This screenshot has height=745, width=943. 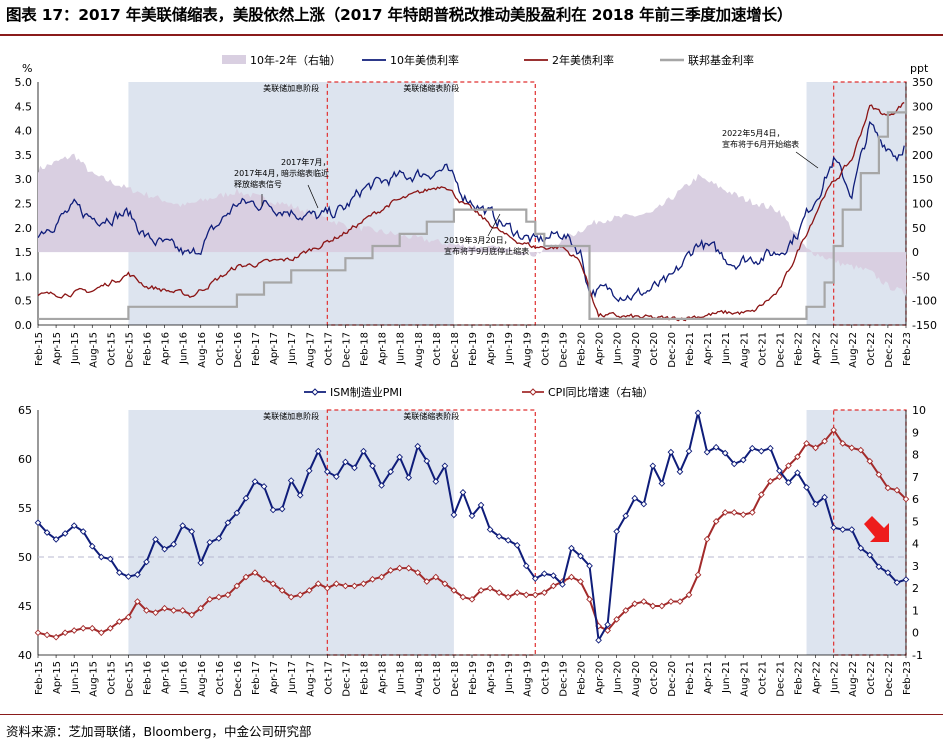 I want to click on y-right-tick-label: -100, so click(x=924, y=301).